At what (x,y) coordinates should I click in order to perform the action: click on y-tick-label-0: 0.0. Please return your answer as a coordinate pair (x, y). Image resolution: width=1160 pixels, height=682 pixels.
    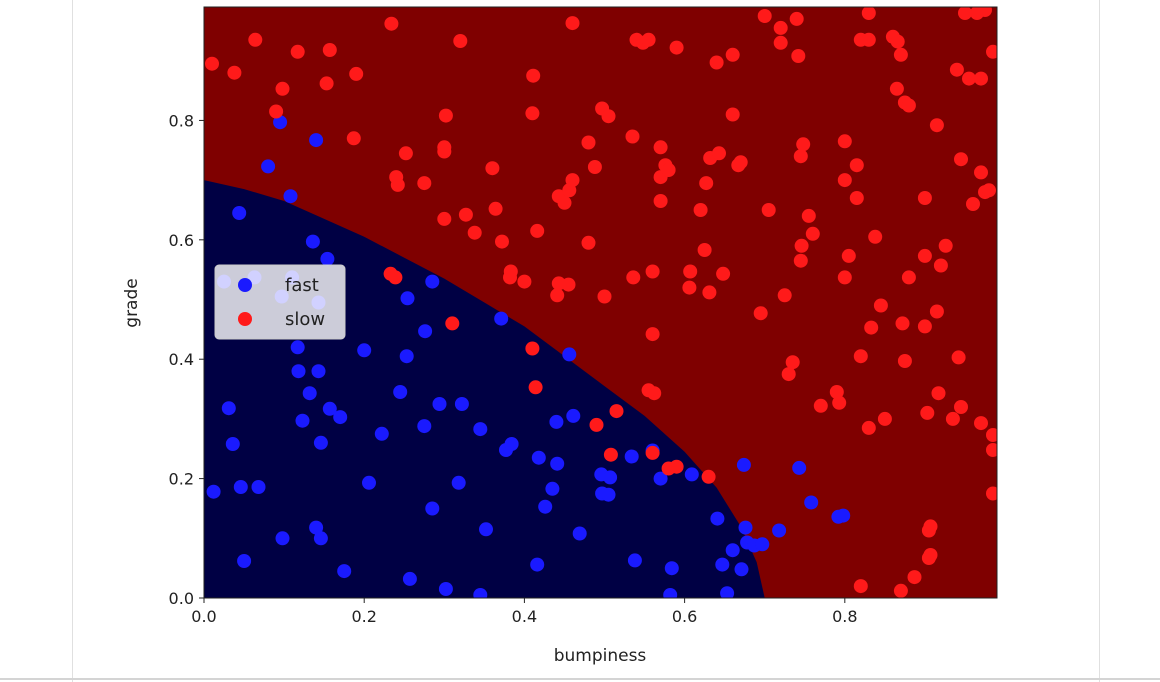
    Looking at the image, I should click on (181, 598).